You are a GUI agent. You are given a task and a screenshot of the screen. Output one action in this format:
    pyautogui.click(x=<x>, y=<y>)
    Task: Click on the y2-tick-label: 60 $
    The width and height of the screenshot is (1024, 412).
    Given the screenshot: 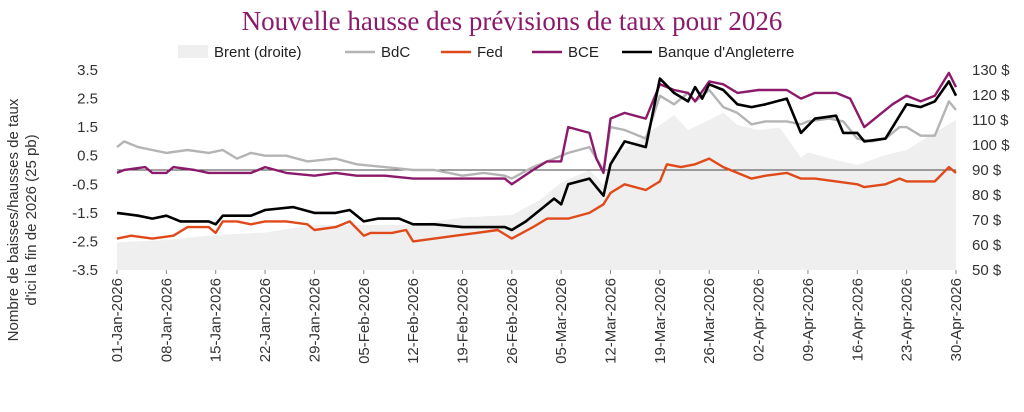 What is the action you would take?
    pyautogui.click(x=987, y=245)
    